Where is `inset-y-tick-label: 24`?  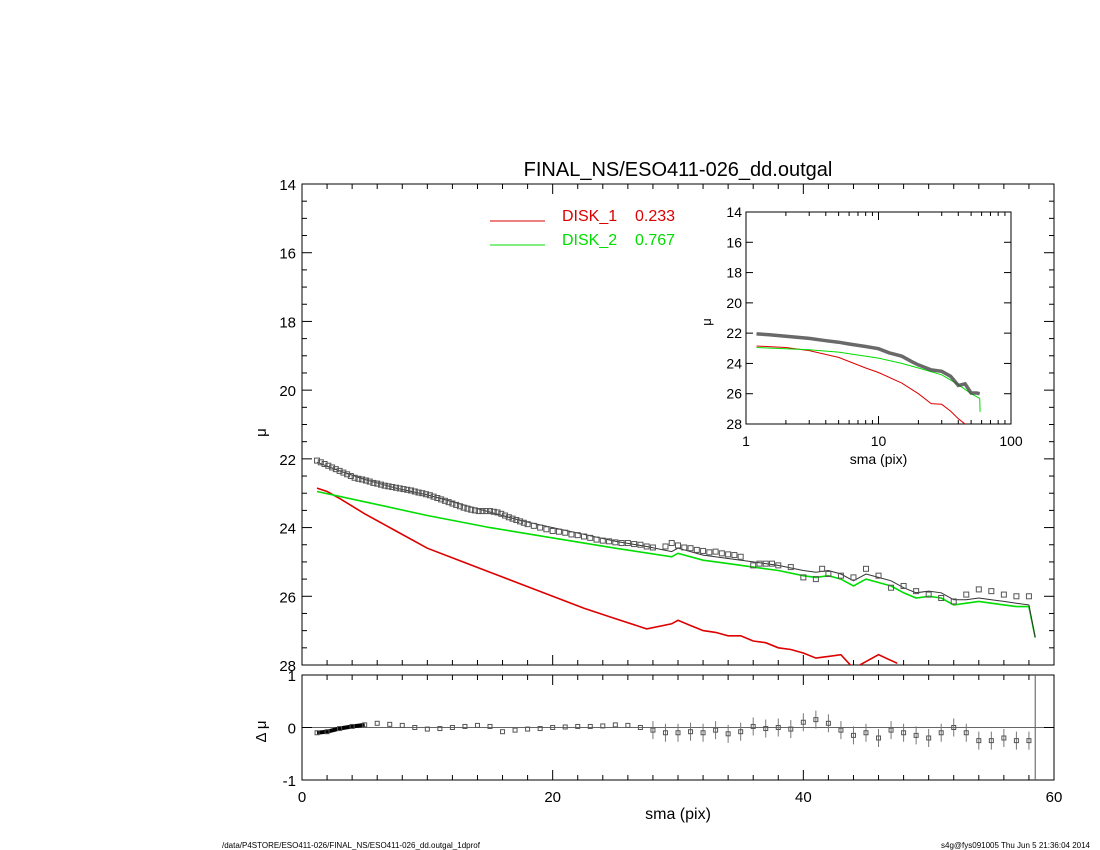
inset-y-tick-label: 24 is located at coordinates (734, 363).